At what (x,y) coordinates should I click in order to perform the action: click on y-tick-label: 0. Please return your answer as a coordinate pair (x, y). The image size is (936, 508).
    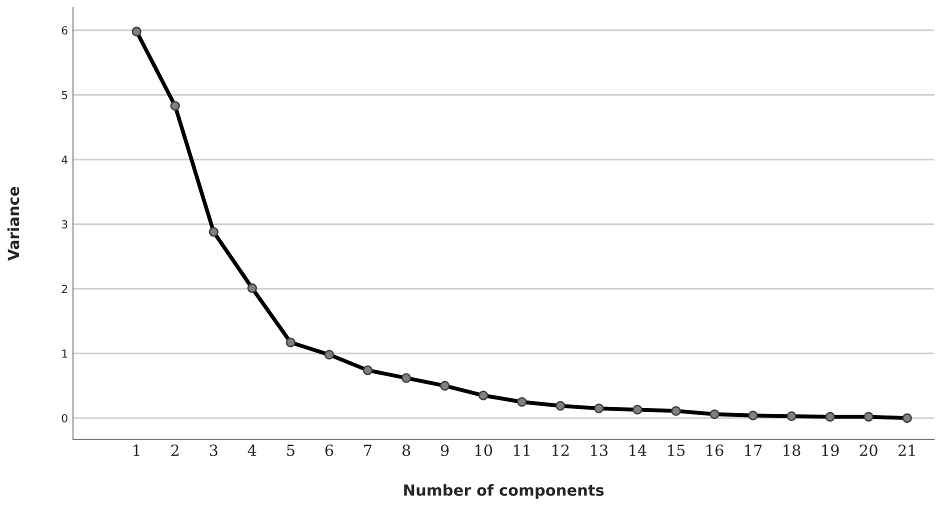
    Looking at the image, I should click on (65, 418).